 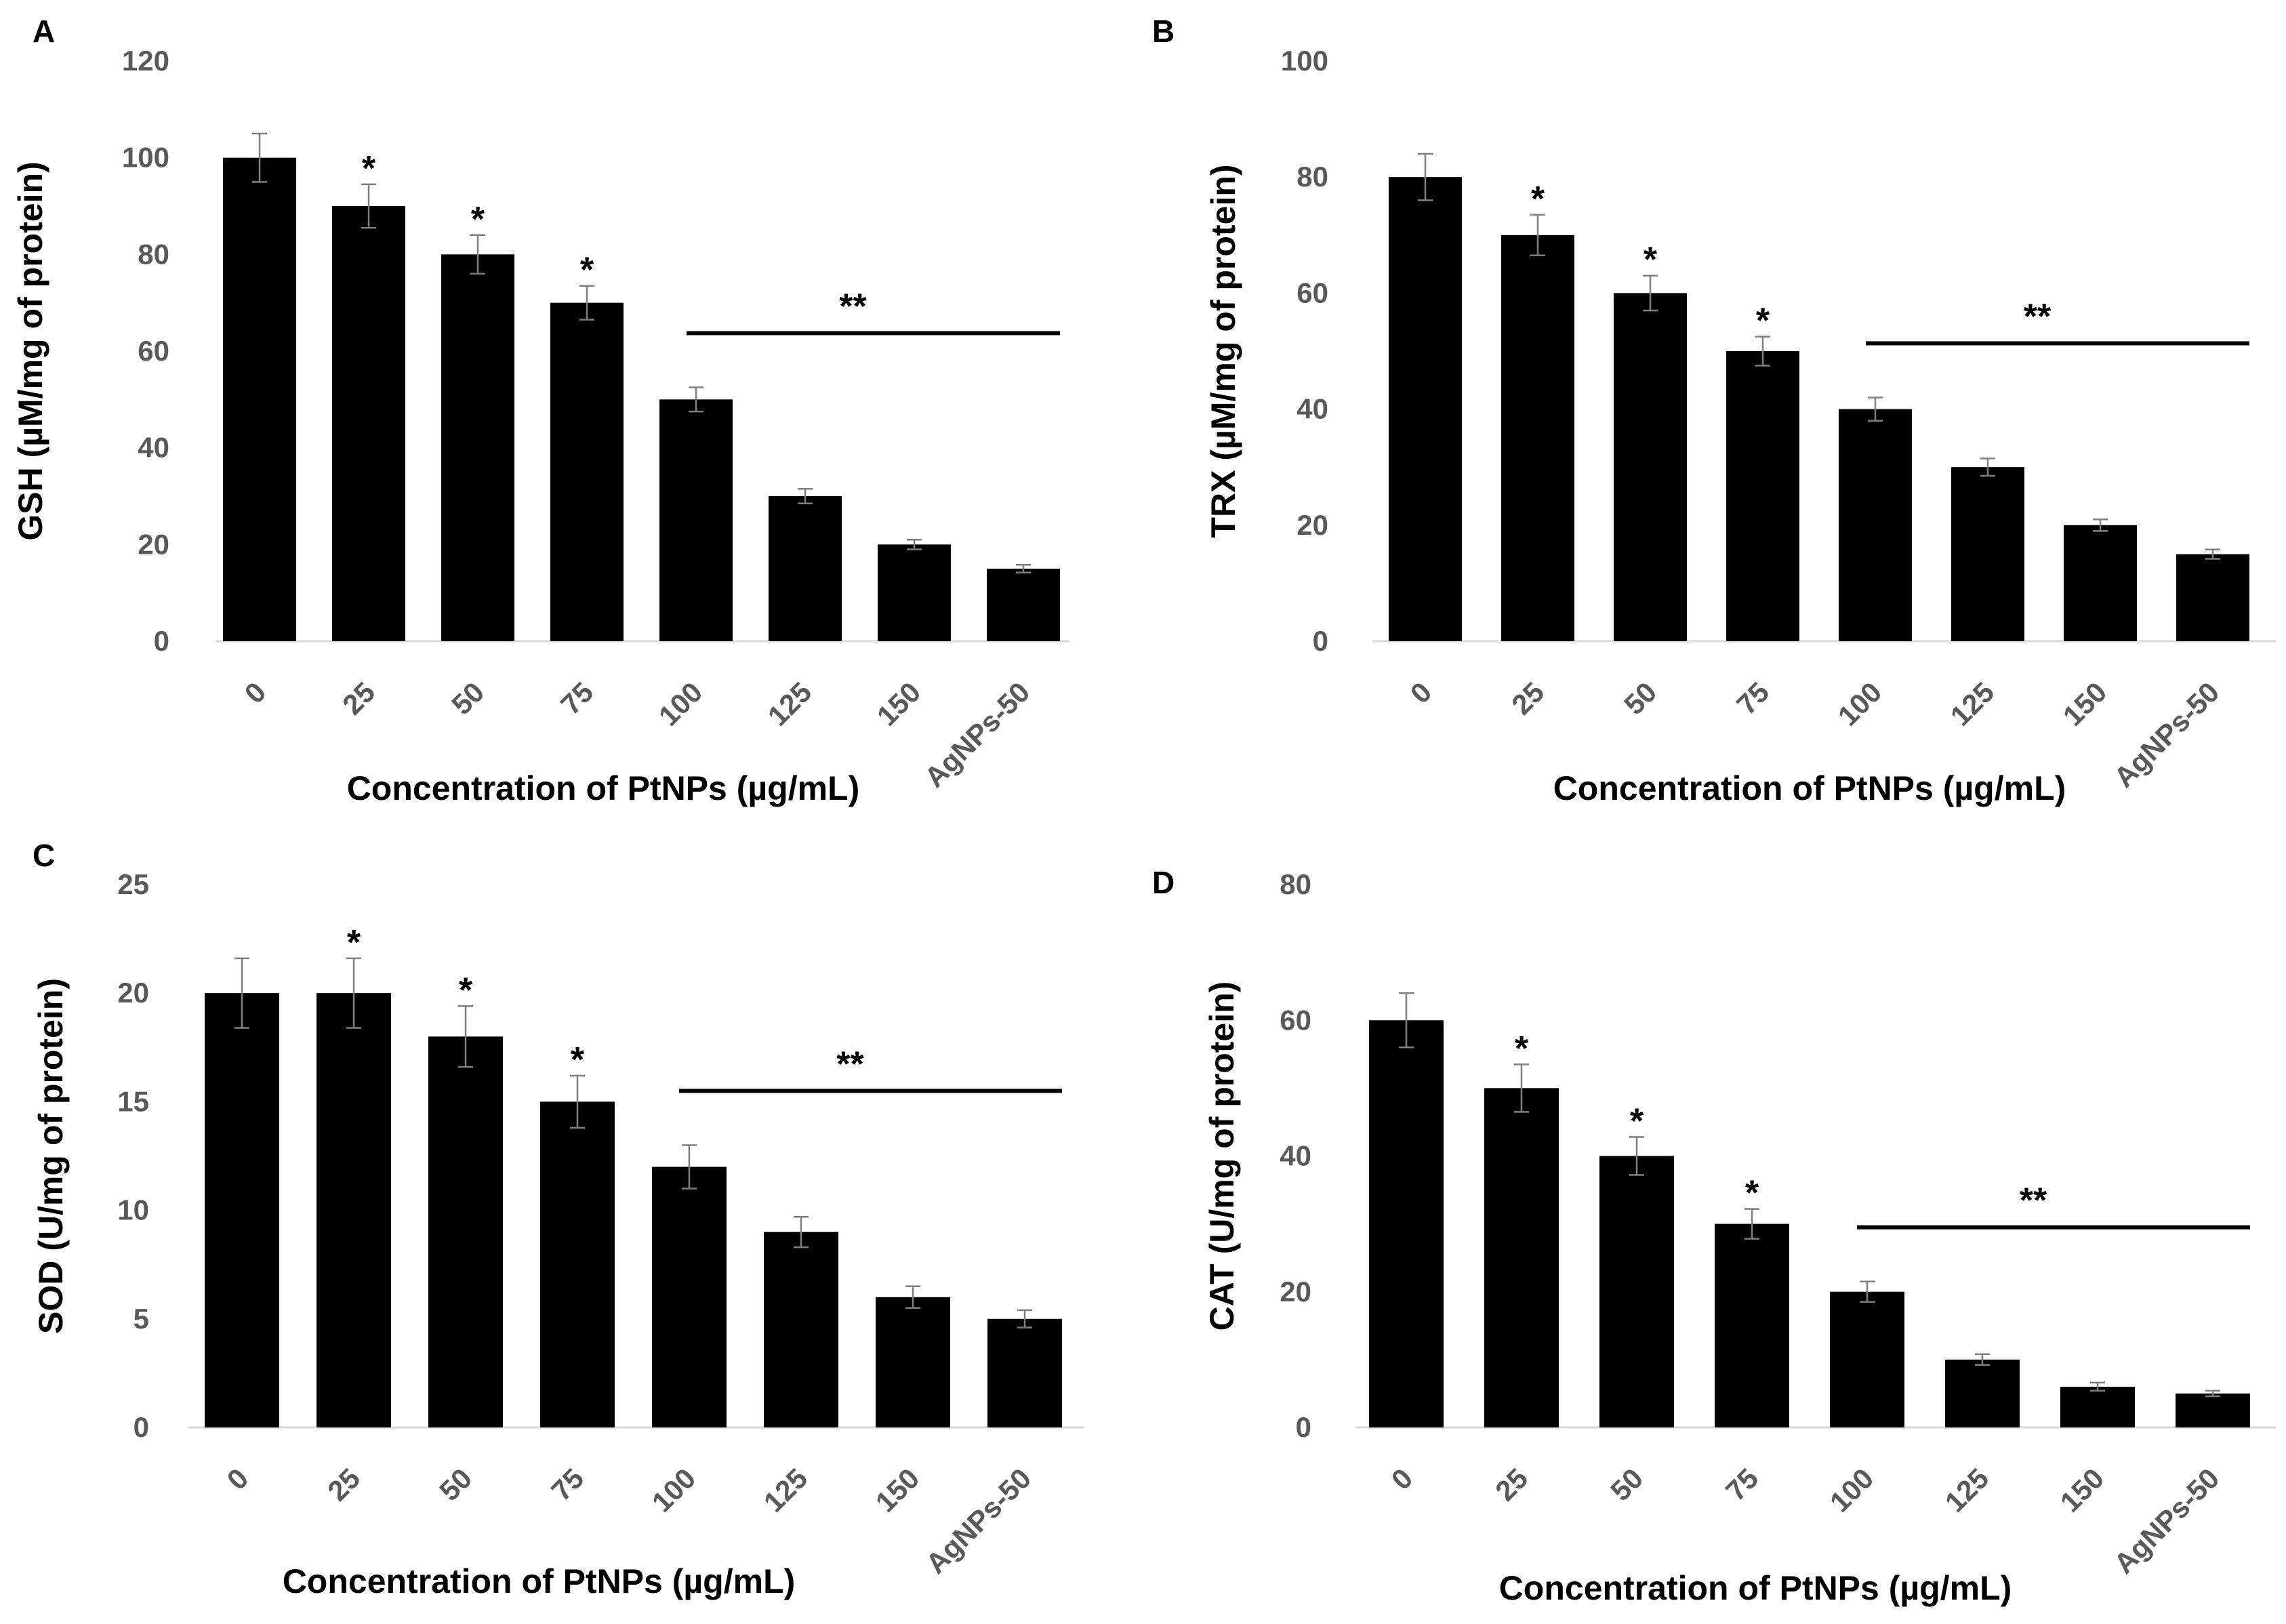 What do you see at coordinates (51, 1156) in the screenshot?
I see `y-axis-title: SOD (U/mg of protein)` at bounding box center [51, 1156].